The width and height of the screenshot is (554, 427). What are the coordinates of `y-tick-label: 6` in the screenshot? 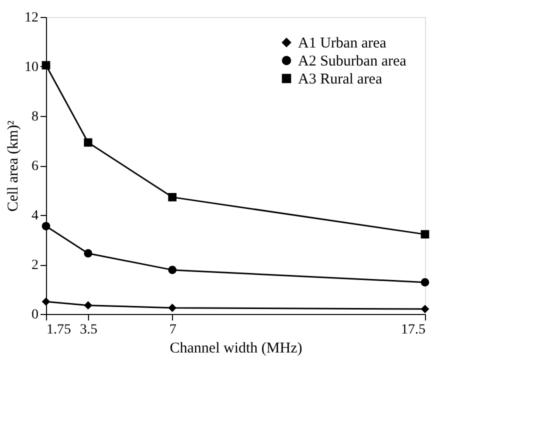 It's located at (35, 166).